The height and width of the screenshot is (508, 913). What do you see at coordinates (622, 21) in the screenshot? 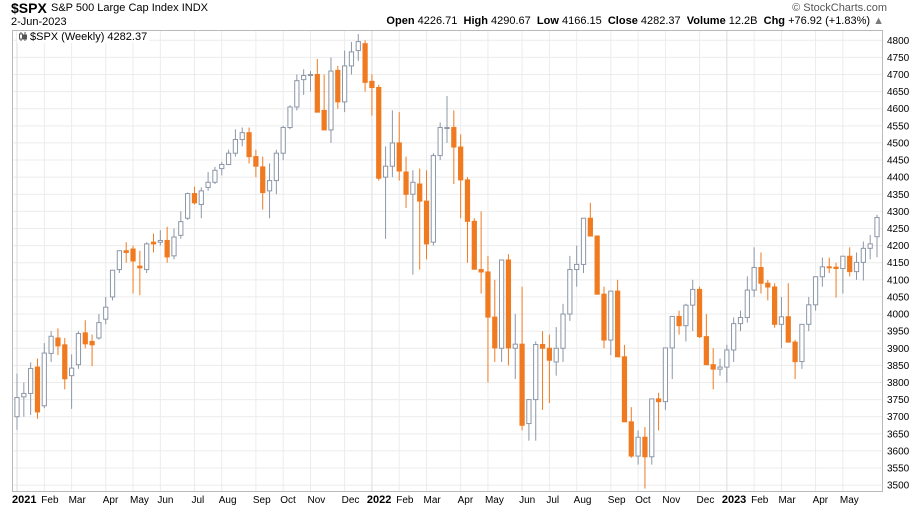
I see `close-label: Close` at bounding box center [622, 21].